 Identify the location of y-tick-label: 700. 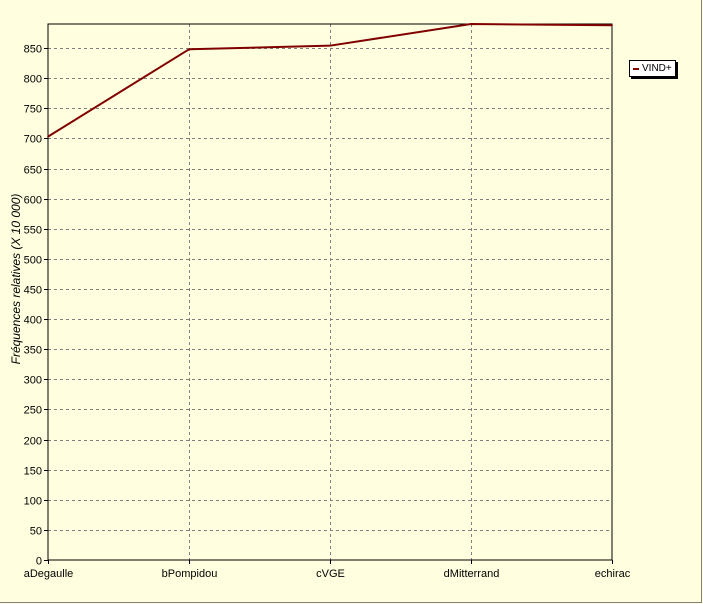
(33, 140).